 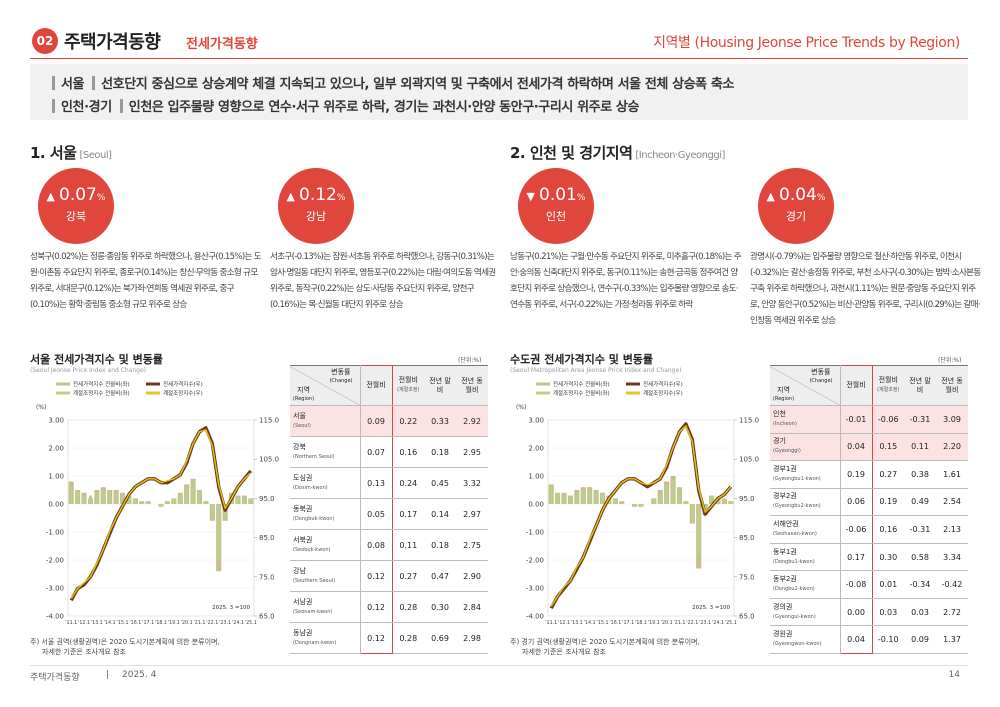 What do you see at coordinates (888, 502) in the screenshot?
I see `value-cell: 0.19` at bounding box center [888, 502].